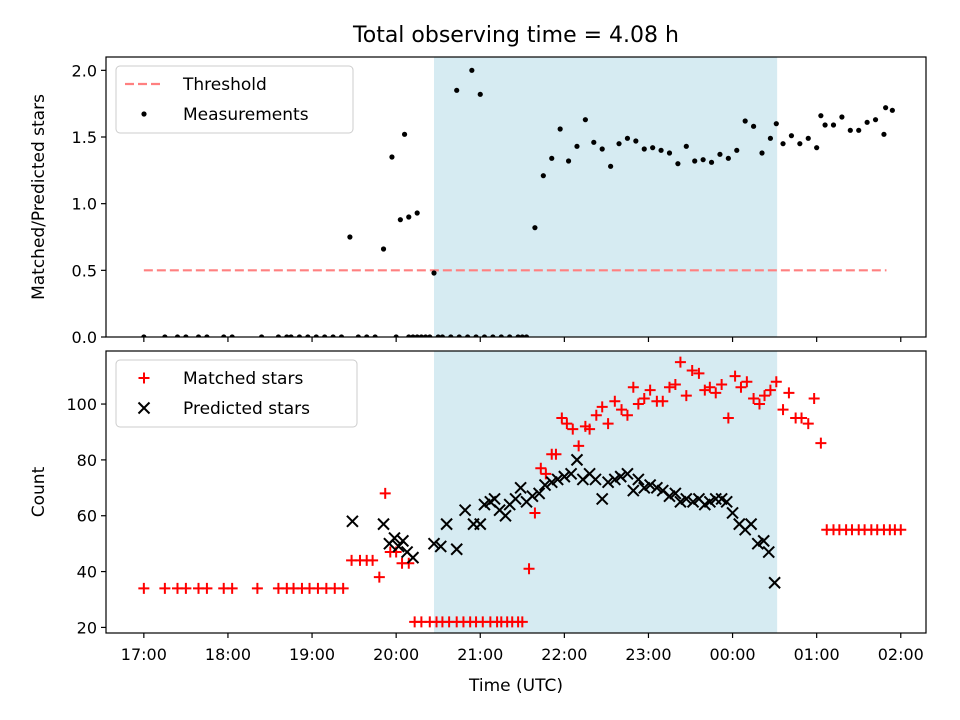 Image resolution: width=960 pixels, height=720 pixels. Describe the element at coordinates (606, 197) in the screenshot. I see `observing-window-shade` at that location.